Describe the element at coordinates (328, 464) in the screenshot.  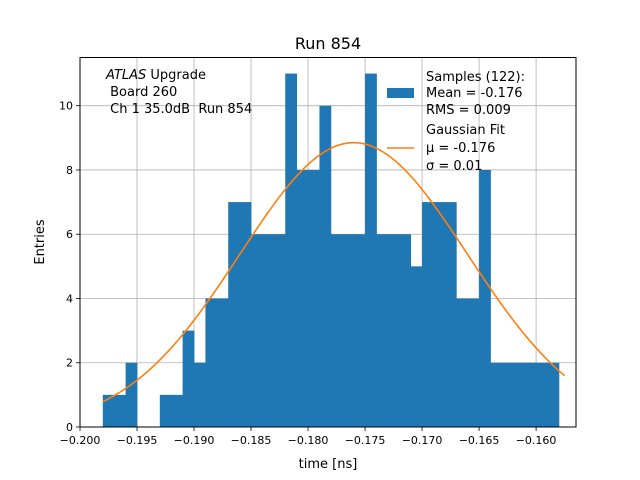
I see `x-axis-label: time [ns]` at that location.